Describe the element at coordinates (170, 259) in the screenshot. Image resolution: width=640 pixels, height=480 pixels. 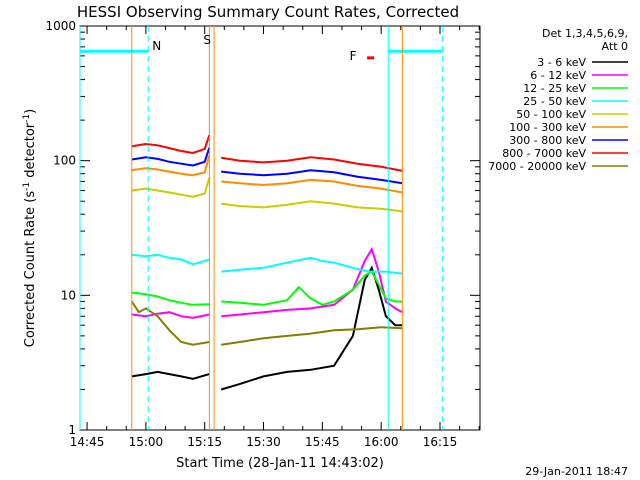
I see `series-line-3-seg1` at that location.